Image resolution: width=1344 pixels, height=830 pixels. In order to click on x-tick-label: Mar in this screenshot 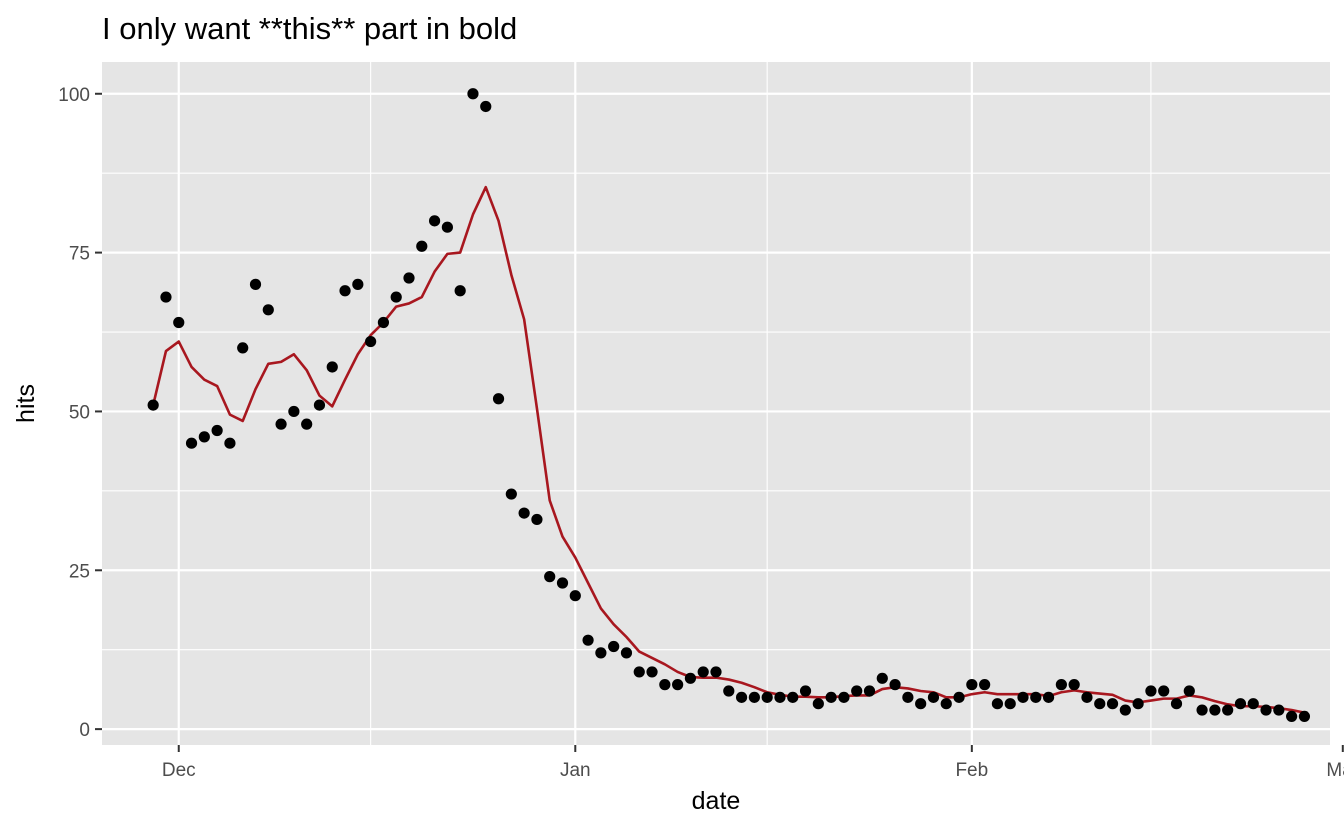, I will do `click(1335, 770)`.